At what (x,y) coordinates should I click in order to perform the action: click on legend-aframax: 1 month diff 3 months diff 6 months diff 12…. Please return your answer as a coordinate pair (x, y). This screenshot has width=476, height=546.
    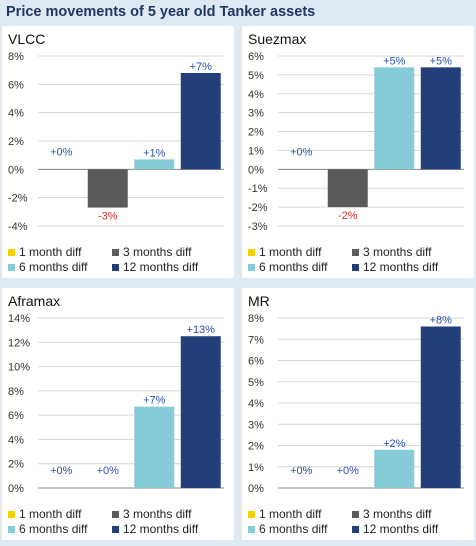
    Looking at the image, I should click on (120, 521).